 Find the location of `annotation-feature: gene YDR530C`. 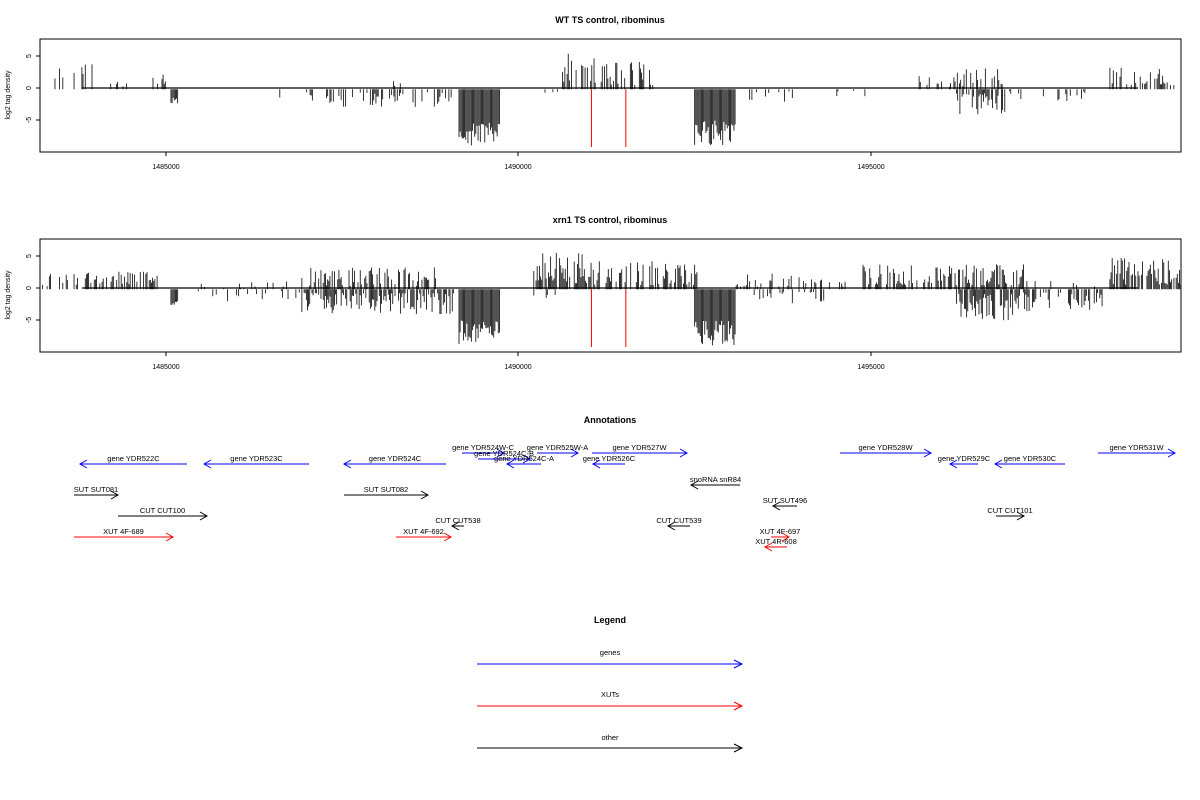

annotation-feature: gene YDR530C is located at coordinates (1029, 461).